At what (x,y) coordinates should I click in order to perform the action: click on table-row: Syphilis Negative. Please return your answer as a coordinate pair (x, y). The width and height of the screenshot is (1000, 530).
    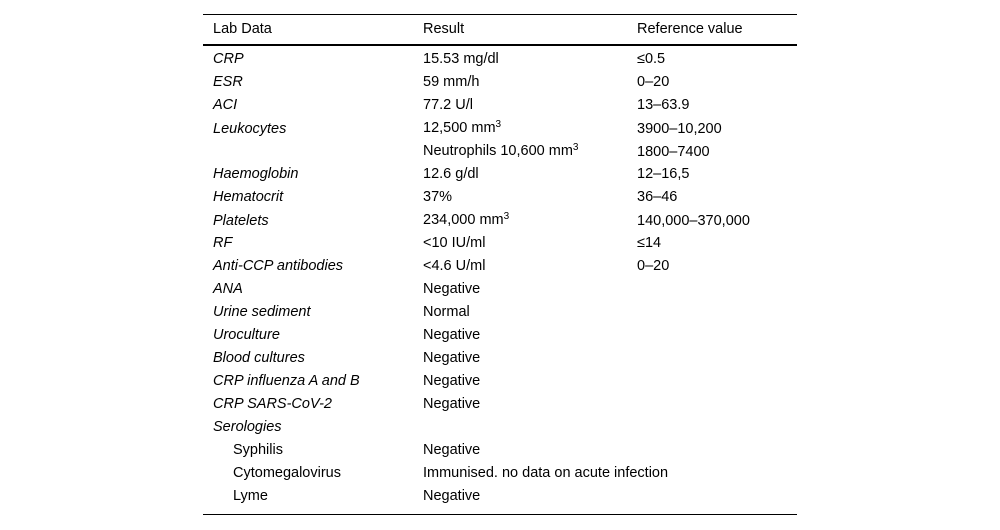
    Looking at the image, I should click on (500, 450).